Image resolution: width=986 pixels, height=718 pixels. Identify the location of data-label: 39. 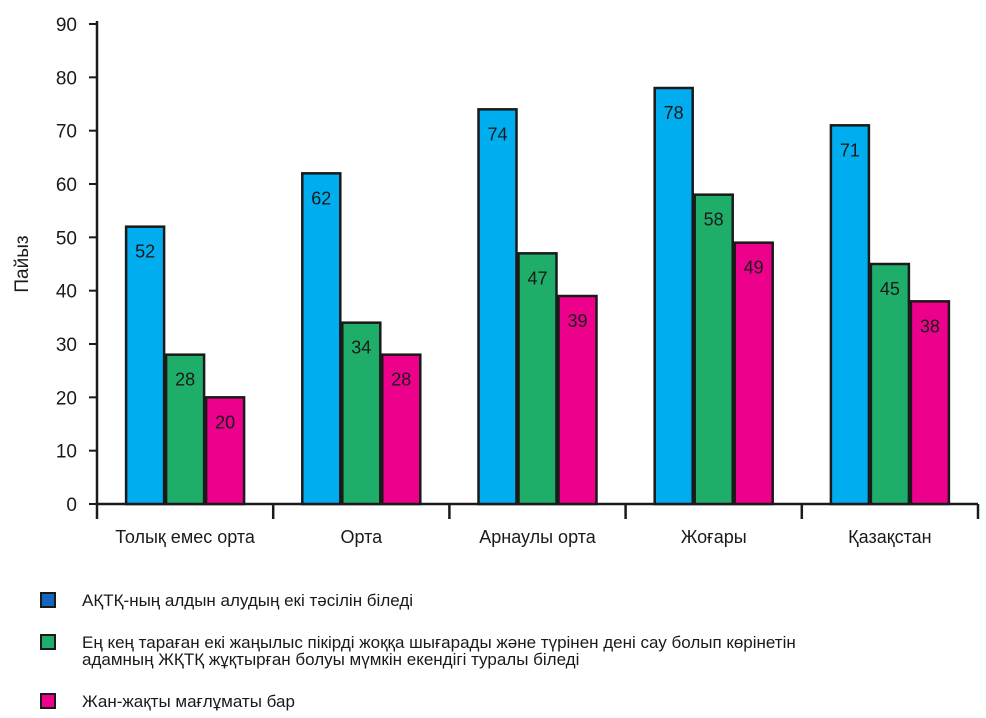
(577, 321).